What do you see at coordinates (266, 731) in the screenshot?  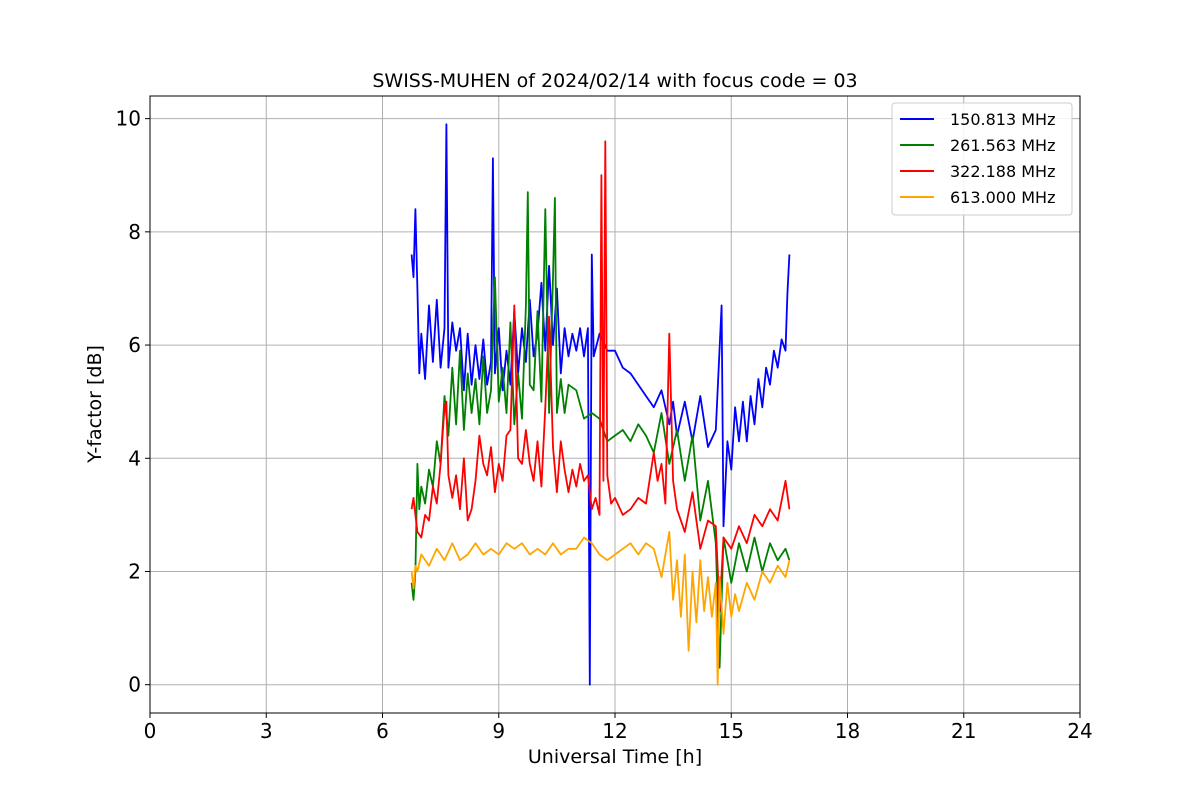 I see `x-tick-label: 3` at bounding box center [266, 731].